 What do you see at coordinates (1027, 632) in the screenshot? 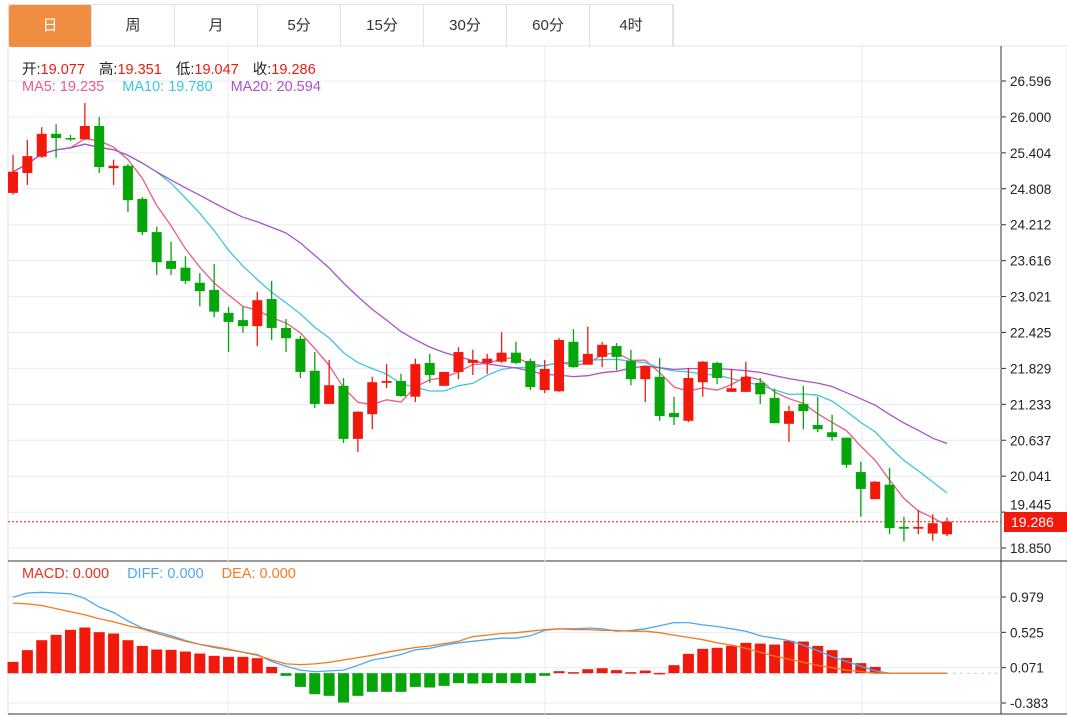
I see `macd-tick-label: 0.525` at bounding box center [1027, 632].